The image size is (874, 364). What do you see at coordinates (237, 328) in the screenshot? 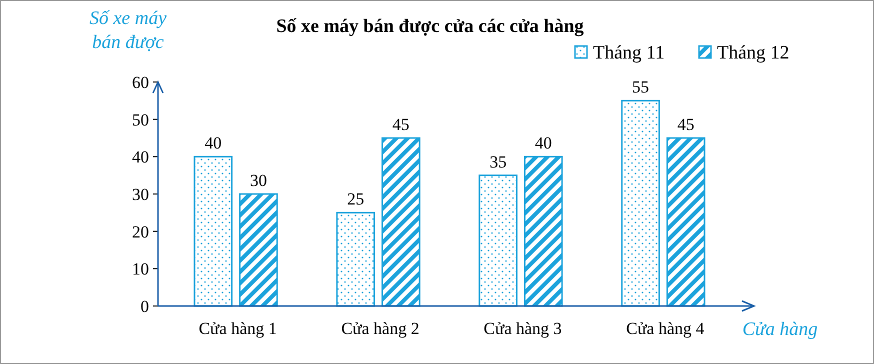
I see `x-tick-label: Cửa hàng 1` at bounding box center [237, 328].